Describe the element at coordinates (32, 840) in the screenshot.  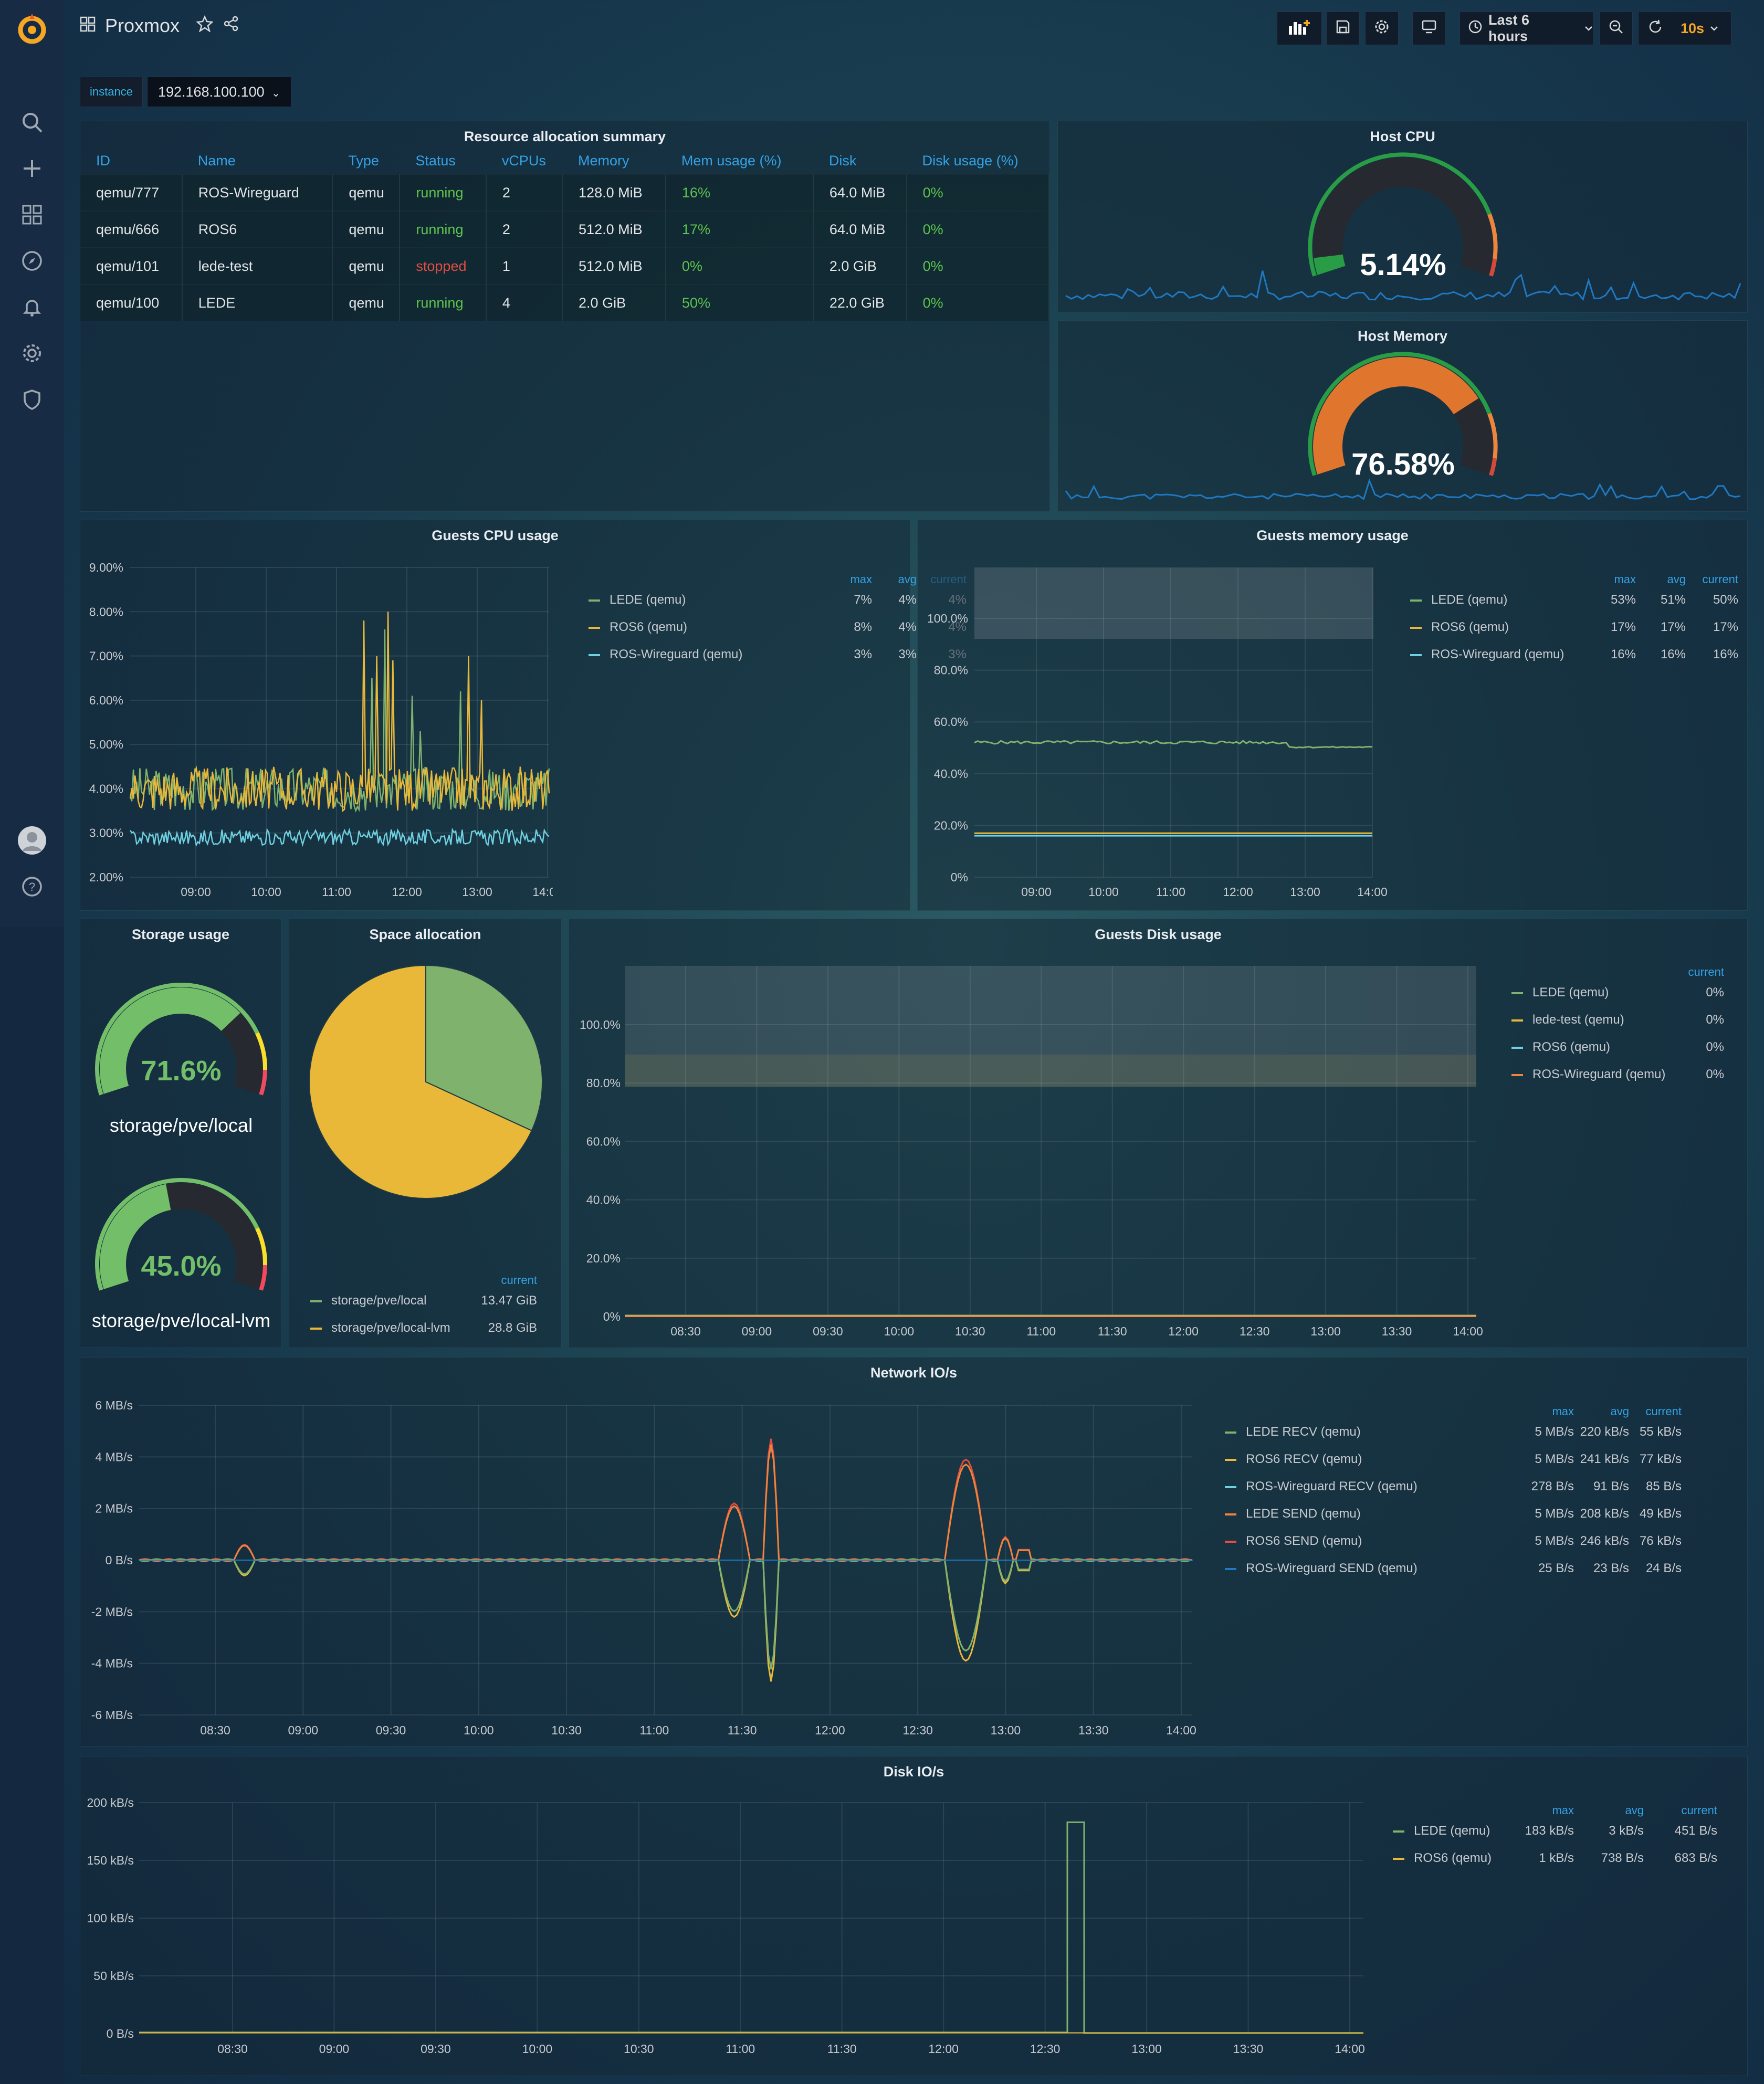
I see `user-avatar-icon` at that location.